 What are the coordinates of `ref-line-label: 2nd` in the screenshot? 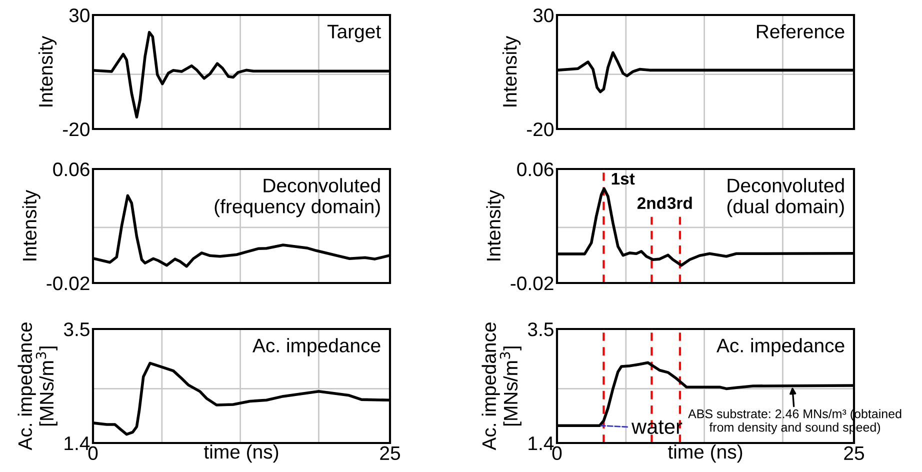 It's located at (651, 203).